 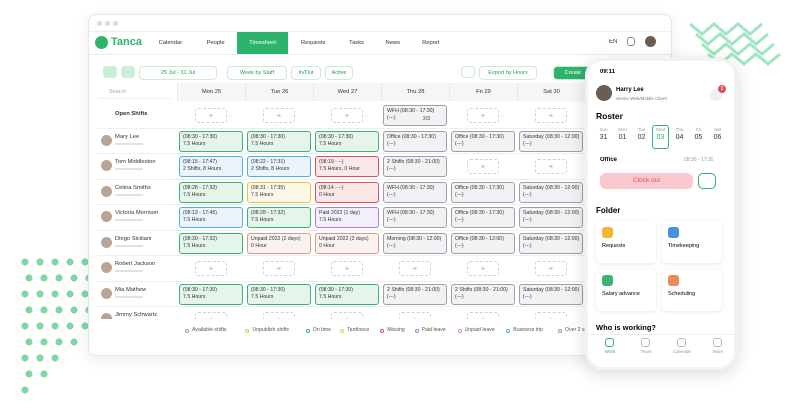 I want to click on inout-select: In/Out, so click(x=306, y=73).